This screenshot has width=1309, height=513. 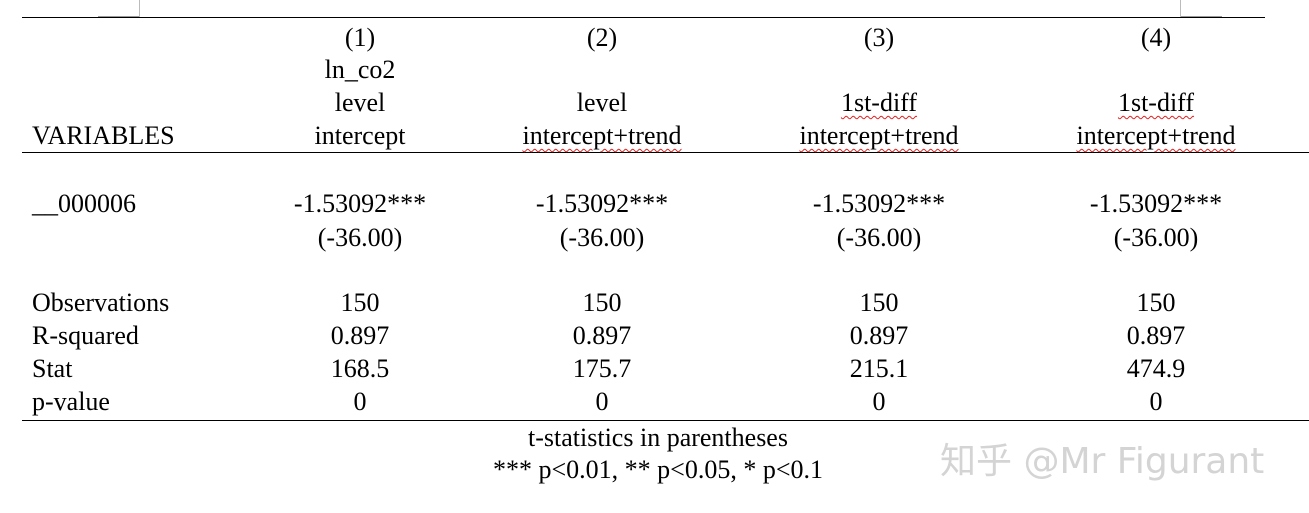 What do you see at coordinates (658, 469) in the screenshot?
I see `note: *** p<0.01, ** p<0.05, * p<0.1` at bounding box center [658, 469].